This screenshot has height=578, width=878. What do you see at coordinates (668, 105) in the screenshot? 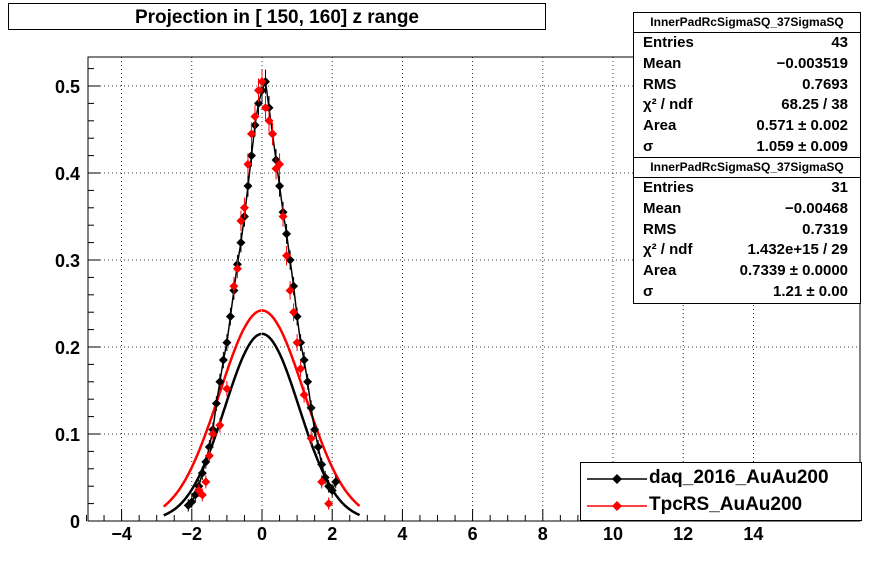
I see `stats-key: χ² / ndf` at bounding box center [668, 105].